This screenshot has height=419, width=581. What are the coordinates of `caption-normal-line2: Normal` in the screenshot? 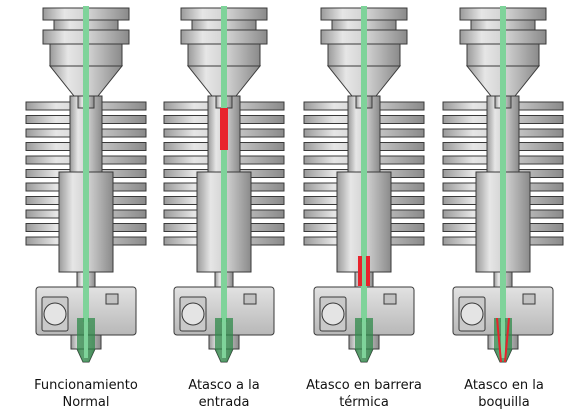 It's located at (86, 402).